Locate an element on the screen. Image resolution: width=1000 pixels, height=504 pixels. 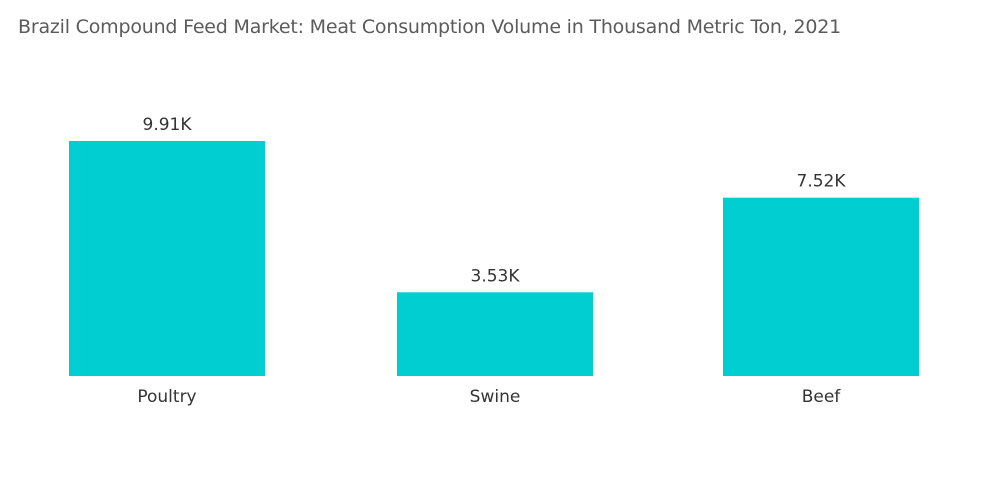
bar-poultry is located at coordinates (167, 258).